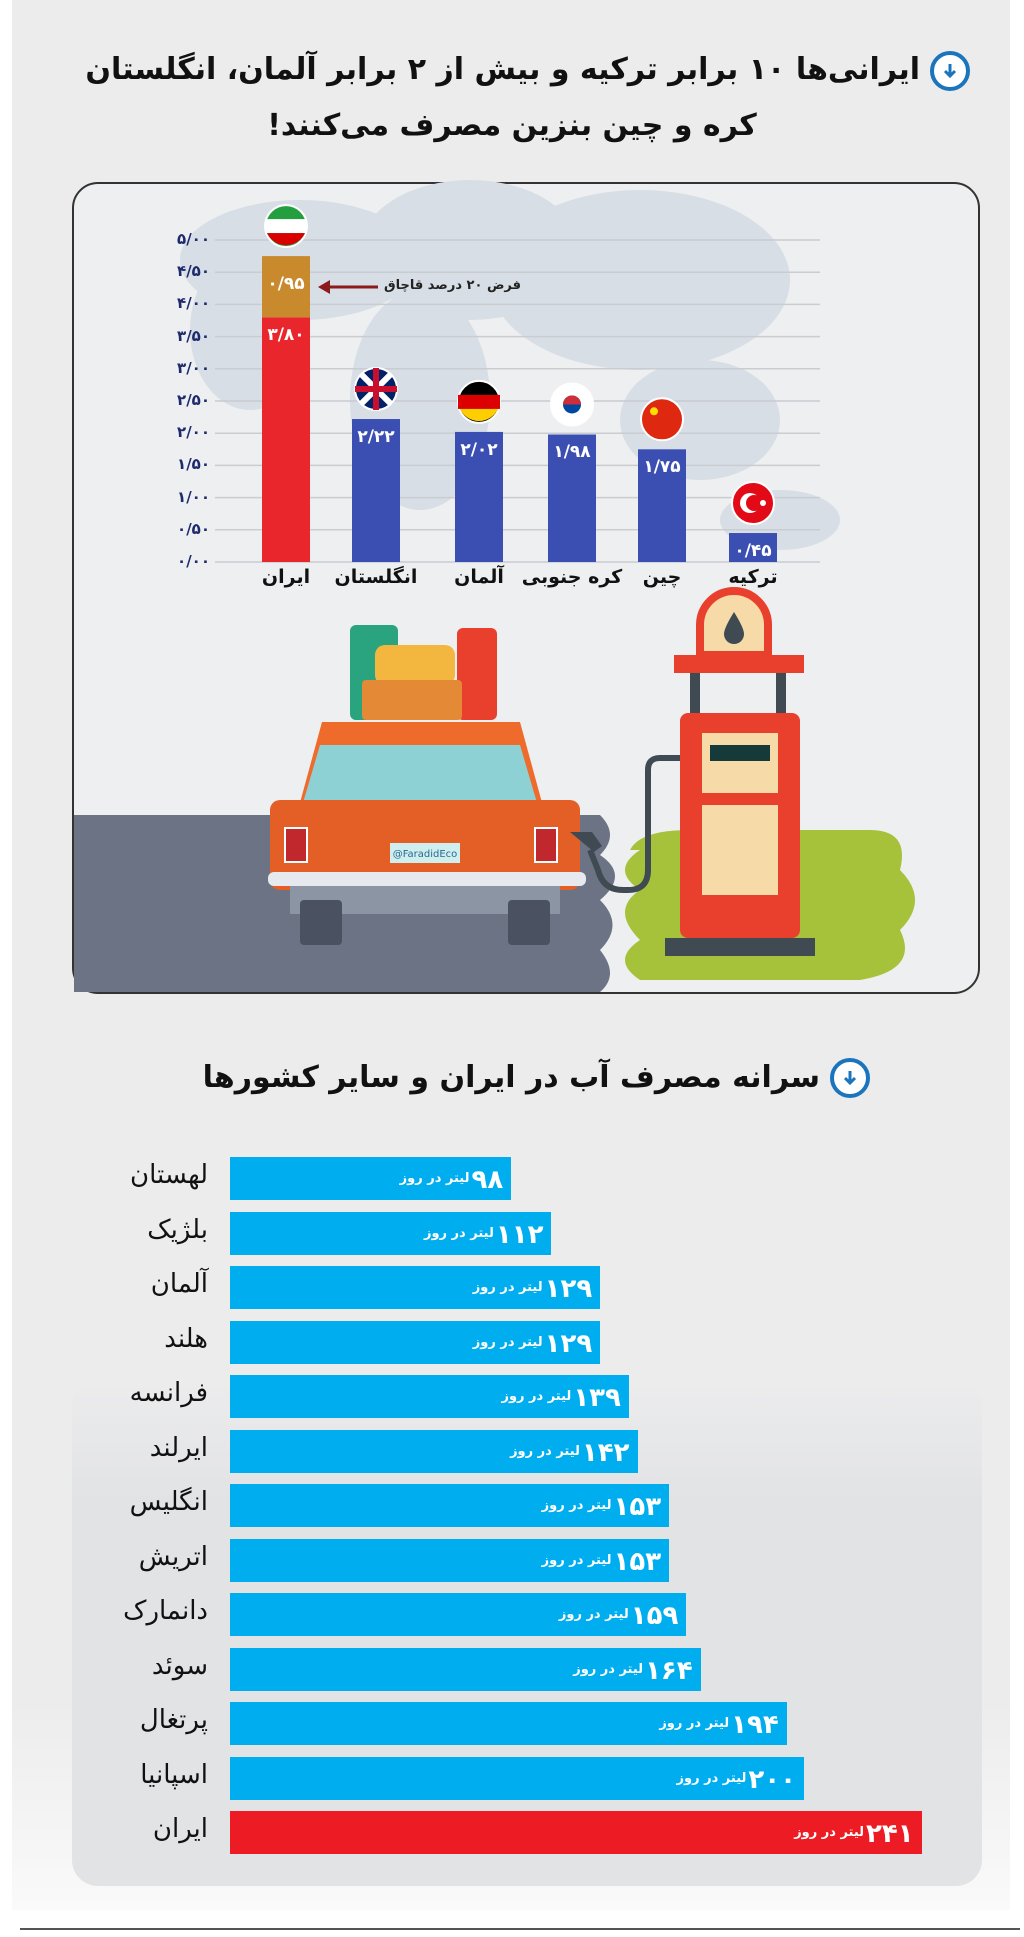 The height and width of the screenshot is (1937, 1024). I want to click on bar-value-label: ۲۰۰لیتر در روز, so click(736, 1778).